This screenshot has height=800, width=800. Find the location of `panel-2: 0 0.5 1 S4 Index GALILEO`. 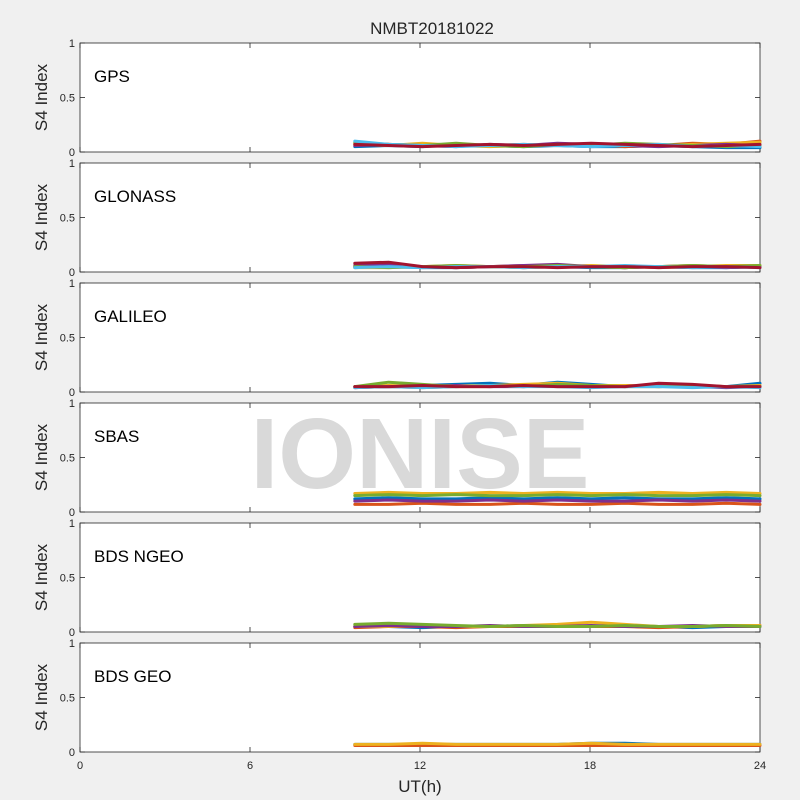

panel-2: 0 0.5 1 S4 Index GALILEO is located at coordinates (397, 338).